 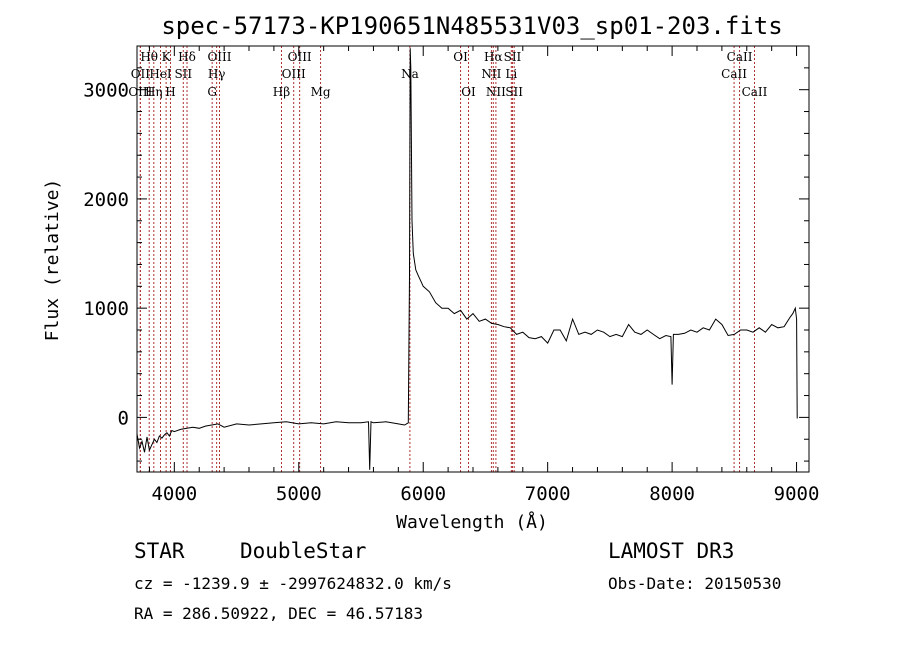 What do you see at coordinates (493, 57) in the screenshot?
I see `spectral-line-label: Hα` at bounding box center [493, 57].